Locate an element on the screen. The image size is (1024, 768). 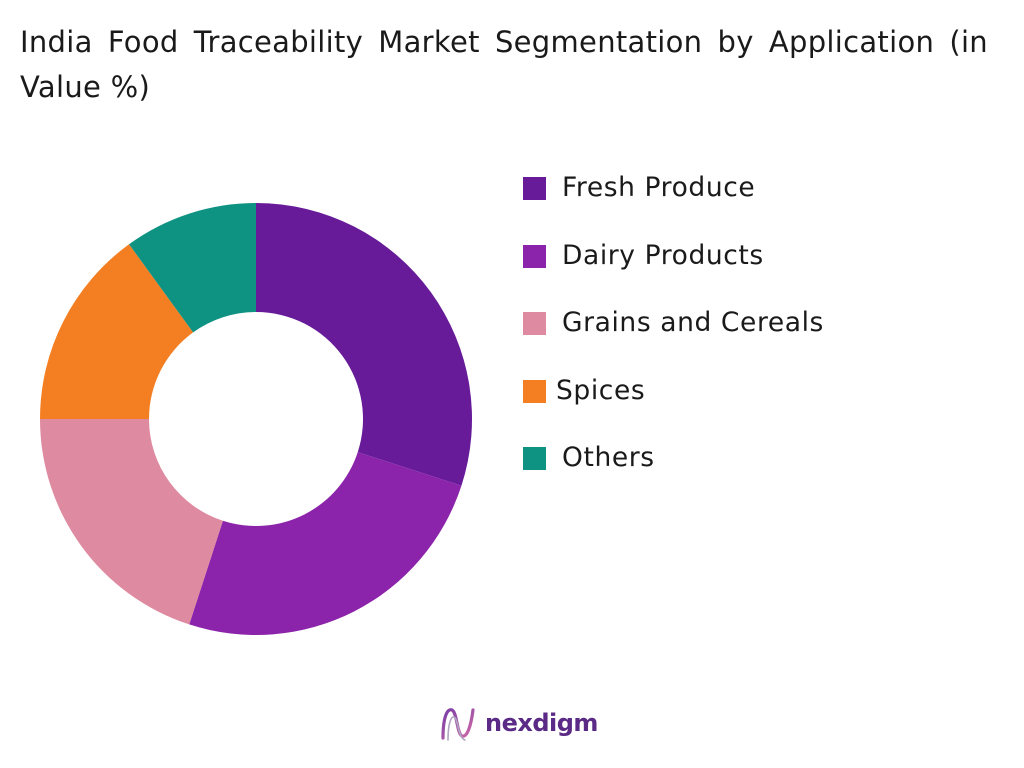
legend-label: Grains and Cereals is located at coordinates (693, 323).